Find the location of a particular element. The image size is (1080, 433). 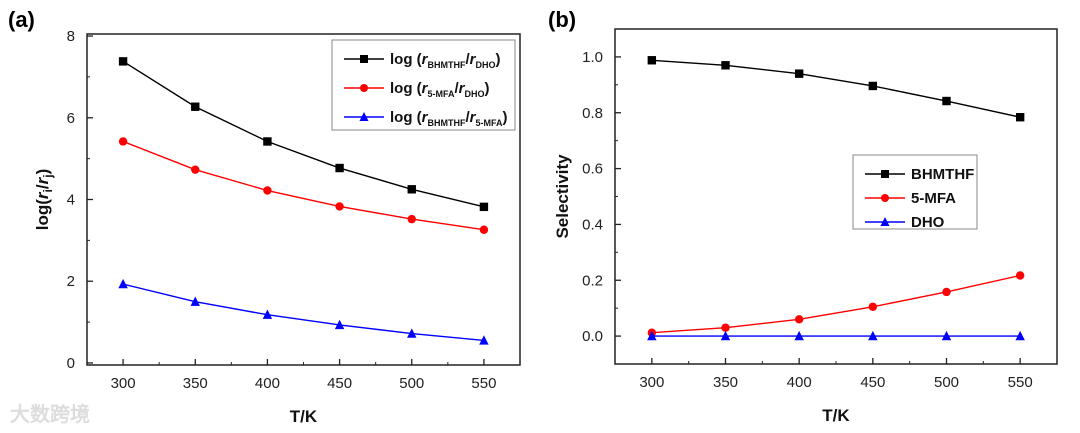

legend-label: log (rBHMTHF/r5-MFA) is located at coordinates (449, 118).